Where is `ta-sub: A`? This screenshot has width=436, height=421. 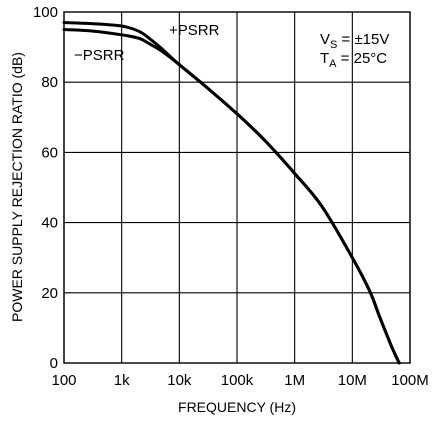 ta-sub: A is located at coordinates (333, 64).